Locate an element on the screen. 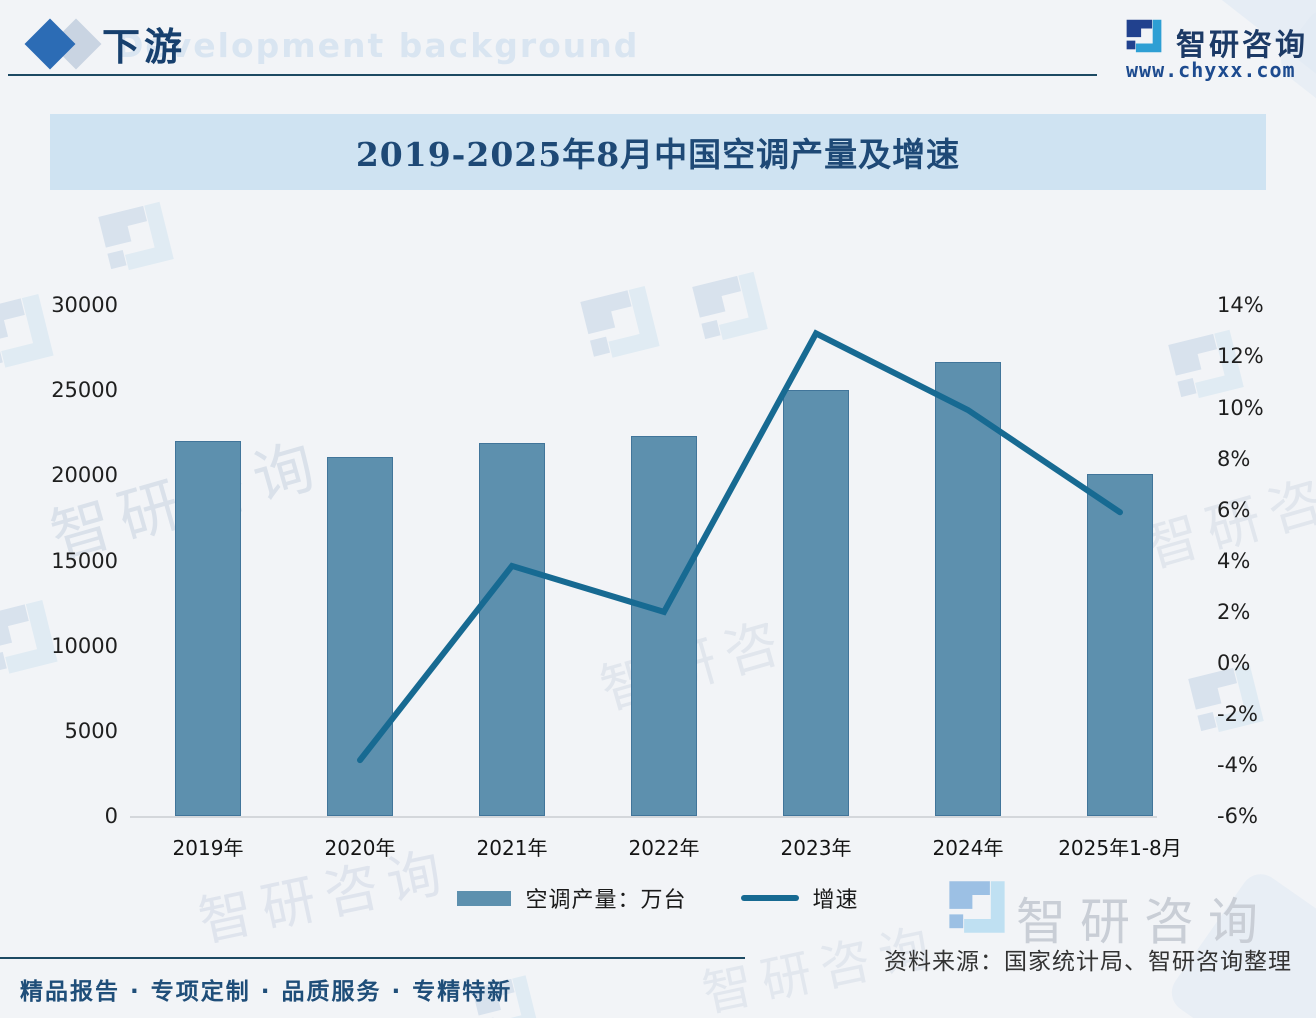 This screenshot has height=1018, width=1316. brand-watermark-large: 智研咨询 is located at coordinates (1100, 911).